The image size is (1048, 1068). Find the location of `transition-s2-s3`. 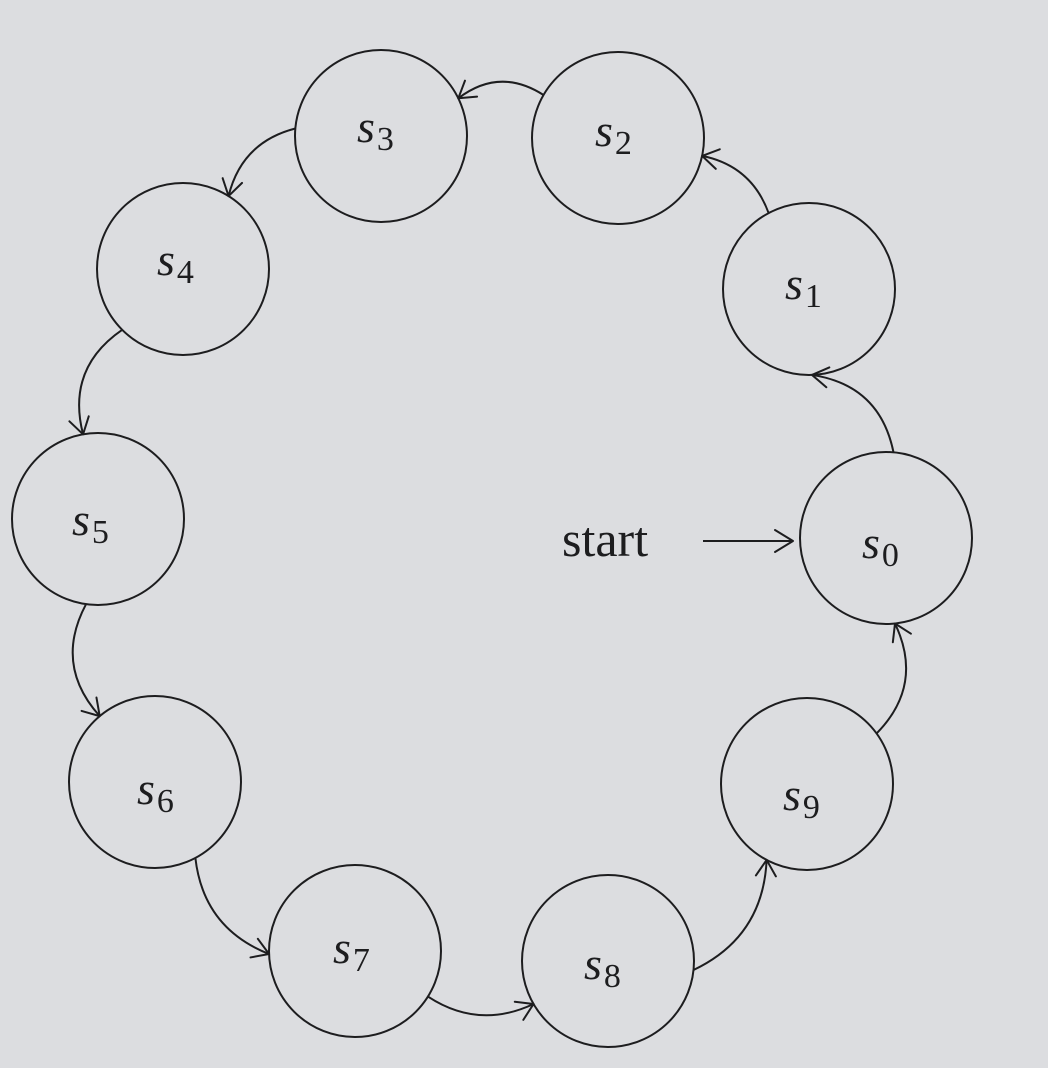

transition-s2-s3 is located at coordinates (501, 90).